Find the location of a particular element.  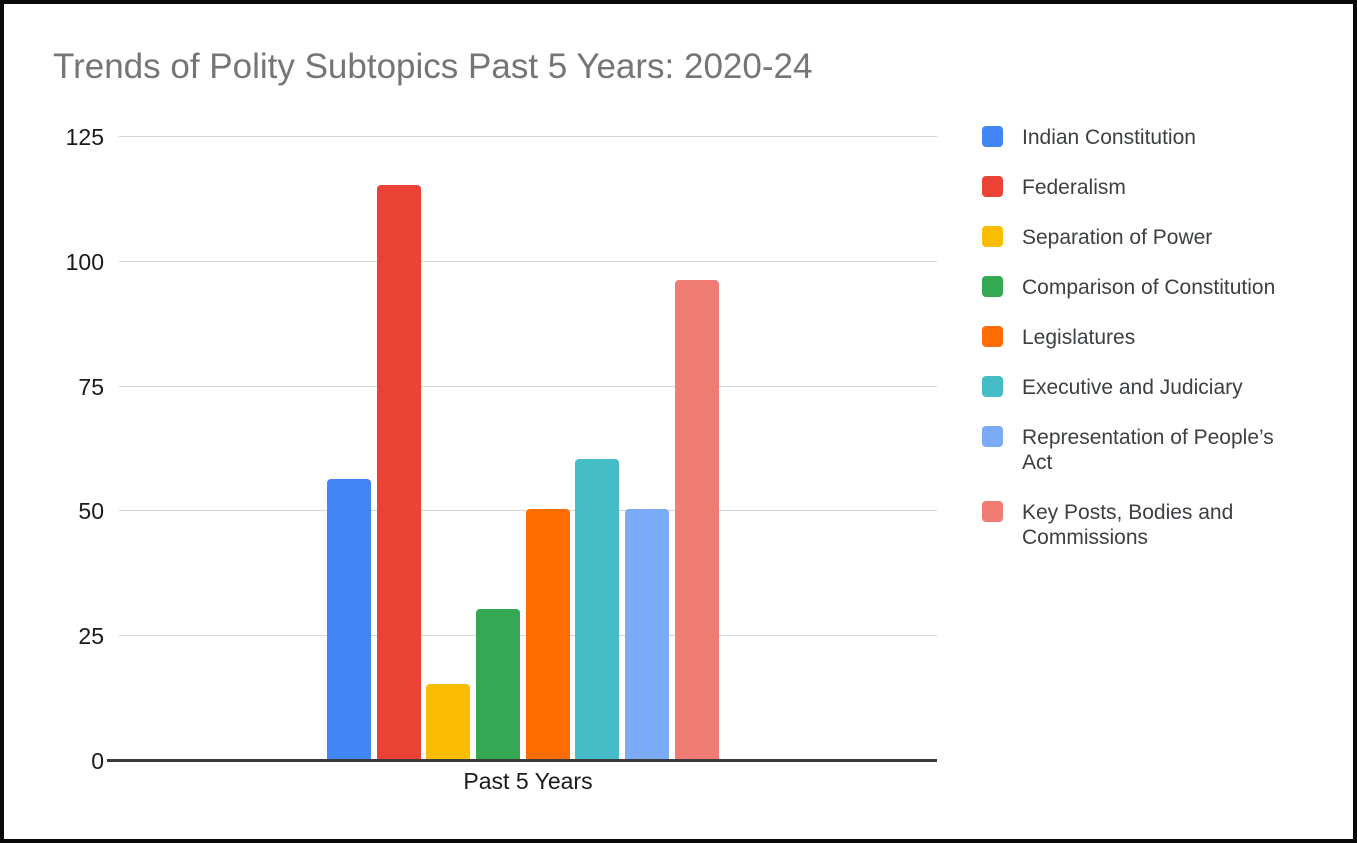

legend-item-key-posts-bodies-and-commissions: Key Posts, Bodies and Commissions is located at coordinates (1157, 525).